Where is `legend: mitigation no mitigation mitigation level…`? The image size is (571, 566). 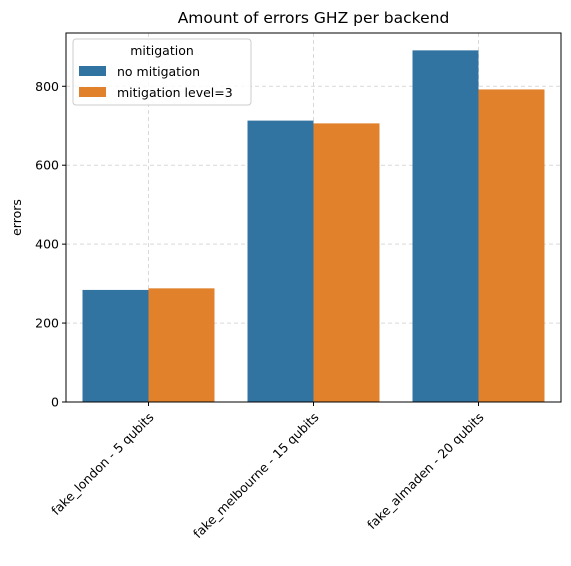 legend: mitigation no mitigation mitigation level… is located at coordinates (162, 72).